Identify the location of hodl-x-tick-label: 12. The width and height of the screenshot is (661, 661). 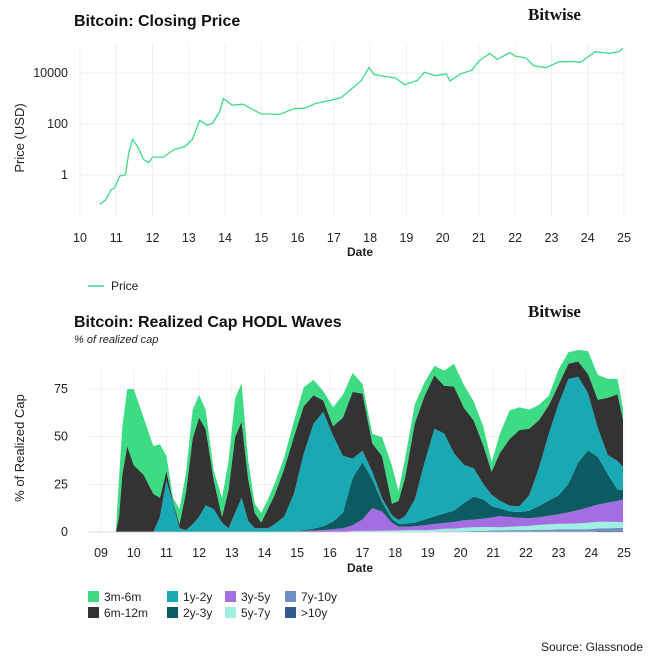
(199, 553).